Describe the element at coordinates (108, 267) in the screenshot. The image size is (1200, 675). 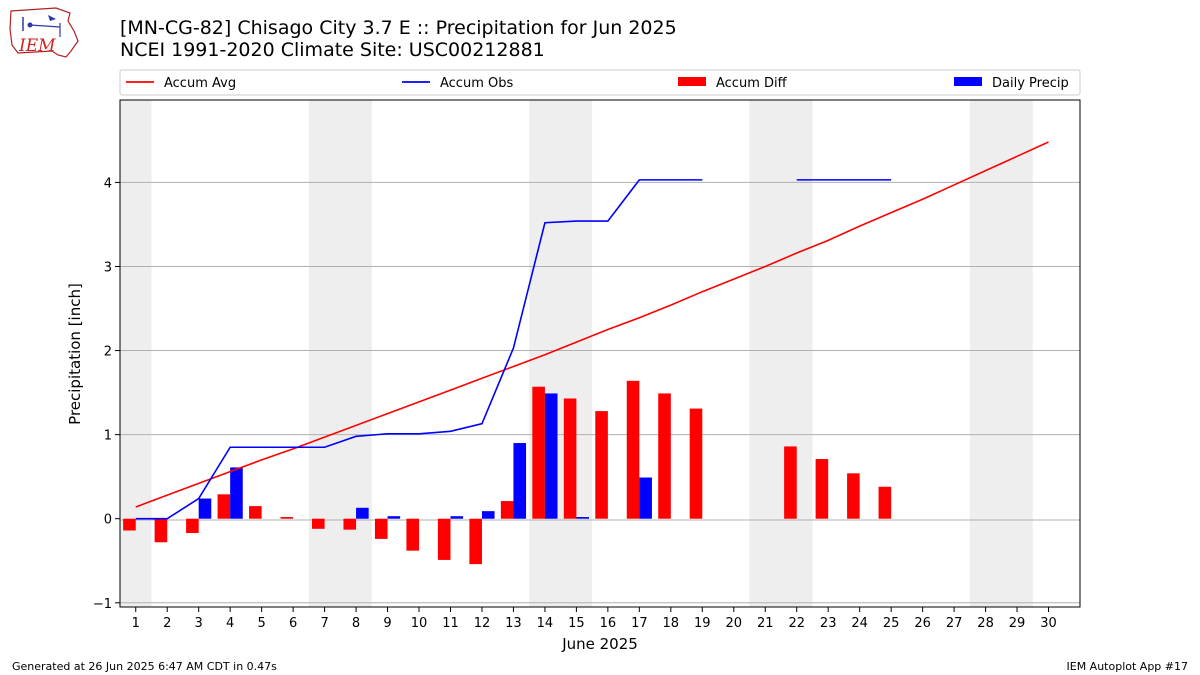
I see `y-tick-label: 3` at that location.